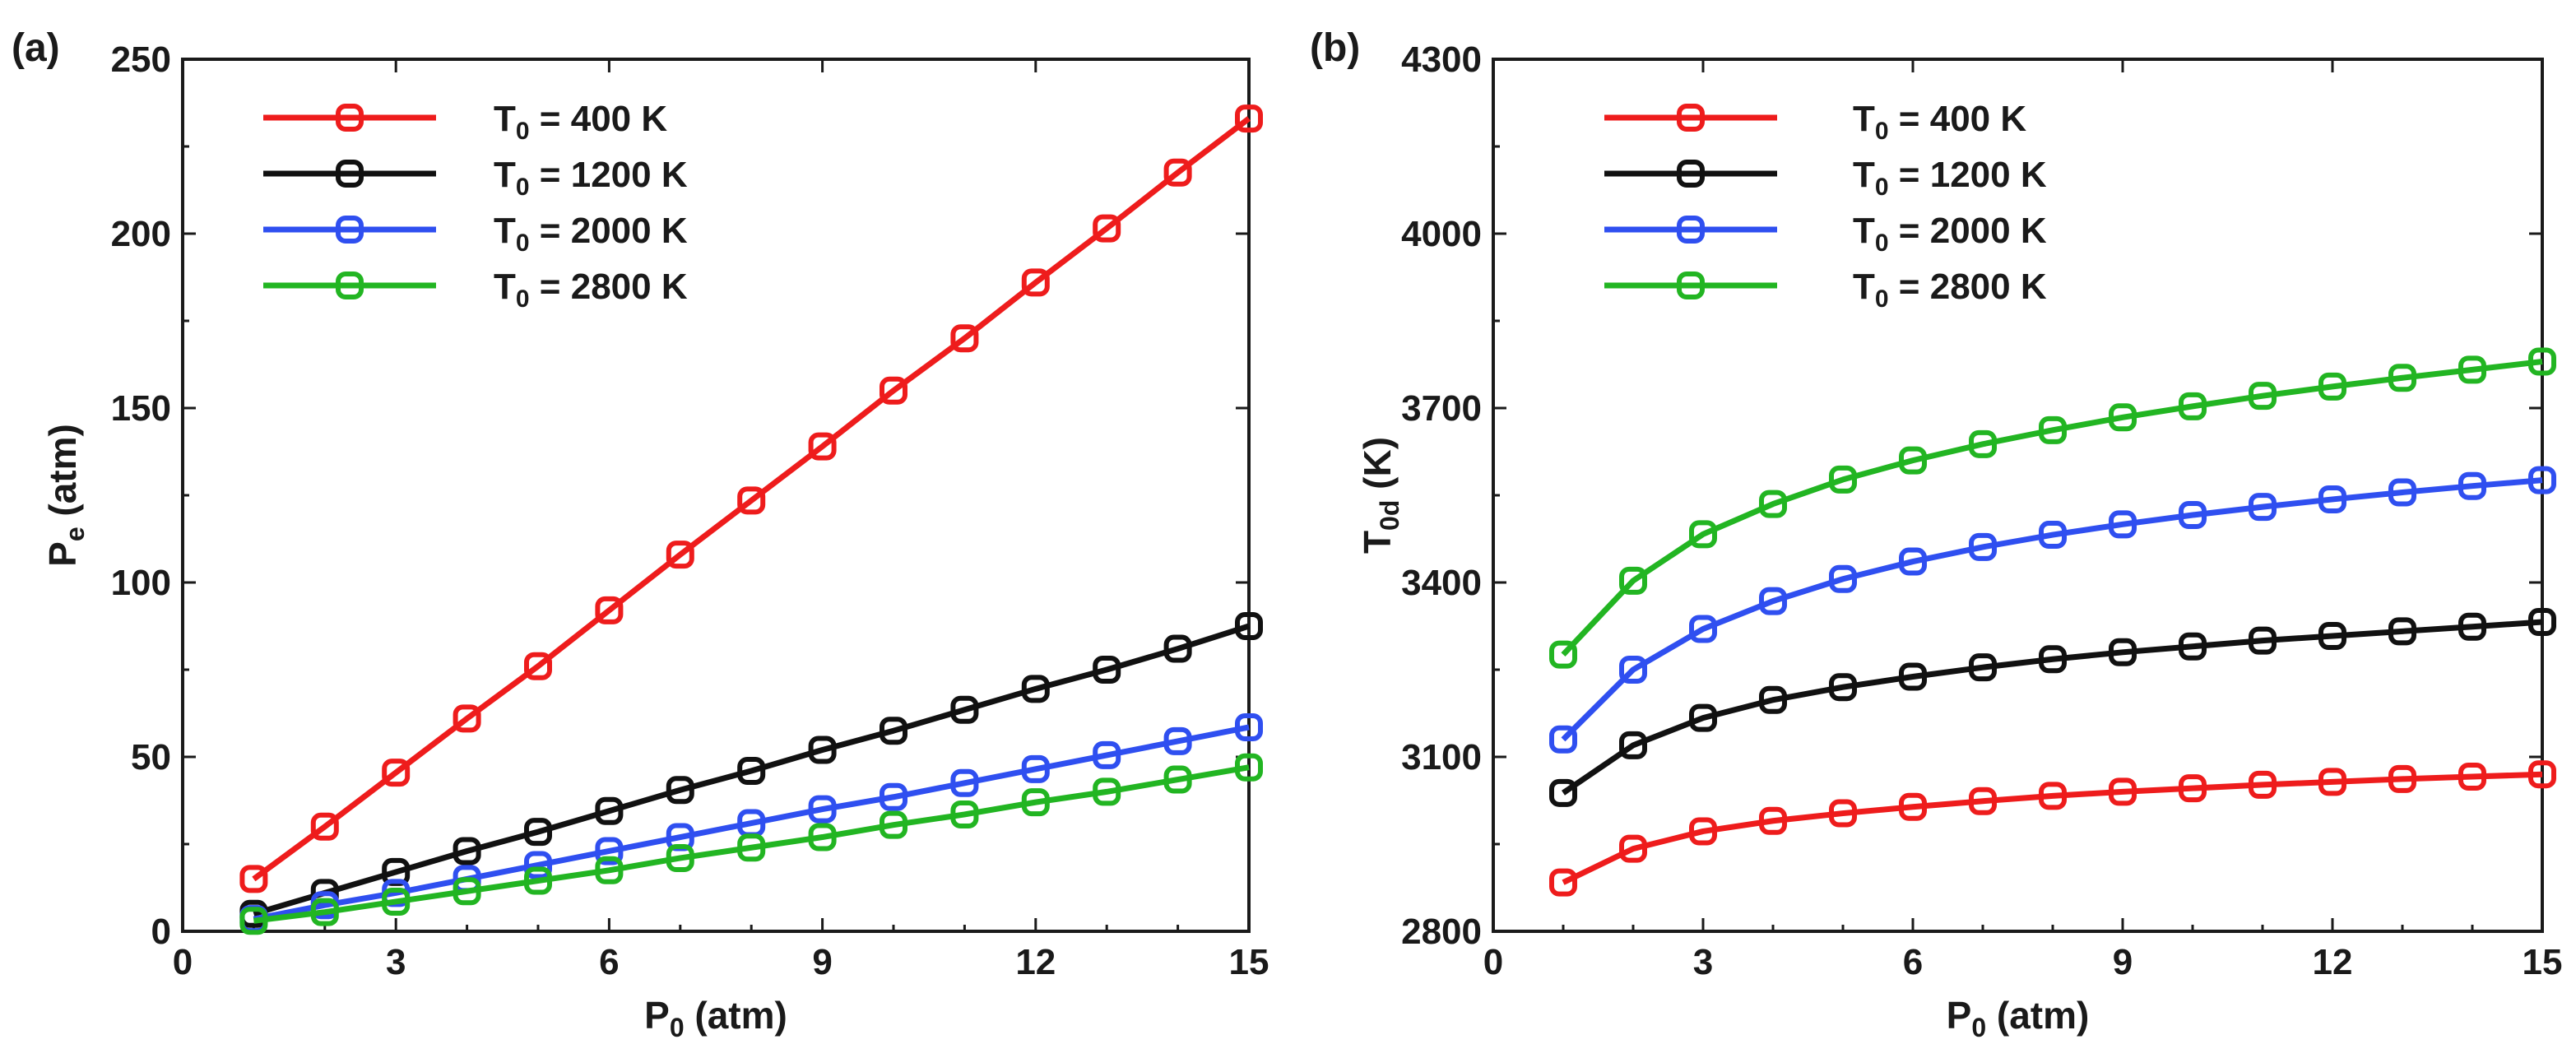 The image size is (2576, 1058). I want to click on y-axis-label: T0d (K), so click(1380, 495).